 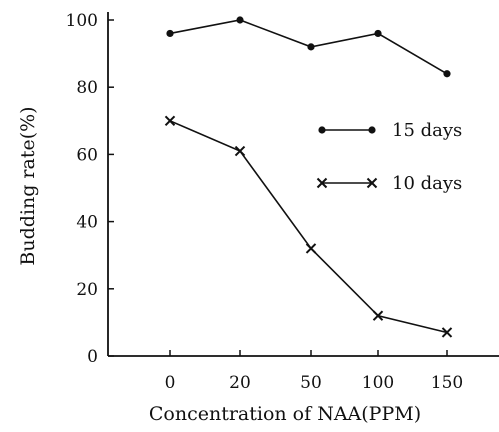 What do you see at coordinates (87, 88) in the screenshot?
I see `y-tick-label: 80` at bounding box center [87, 88].